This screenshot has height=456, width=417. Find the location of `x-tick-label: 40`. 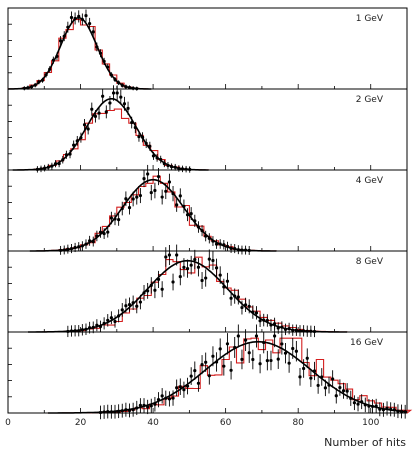

x-tick-label: 40 is located at coordinates (153, 423).